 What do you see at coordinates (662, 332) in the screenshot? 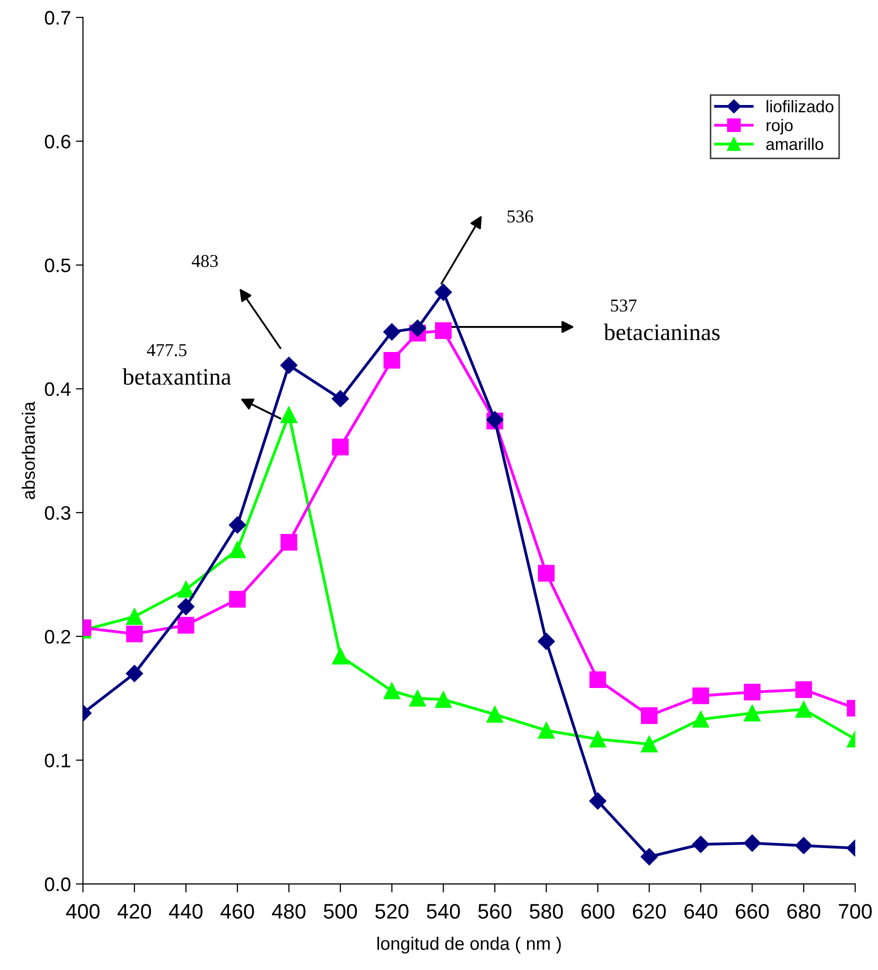
I see `annotation: betacianinas` at bounding box center [662, 332].